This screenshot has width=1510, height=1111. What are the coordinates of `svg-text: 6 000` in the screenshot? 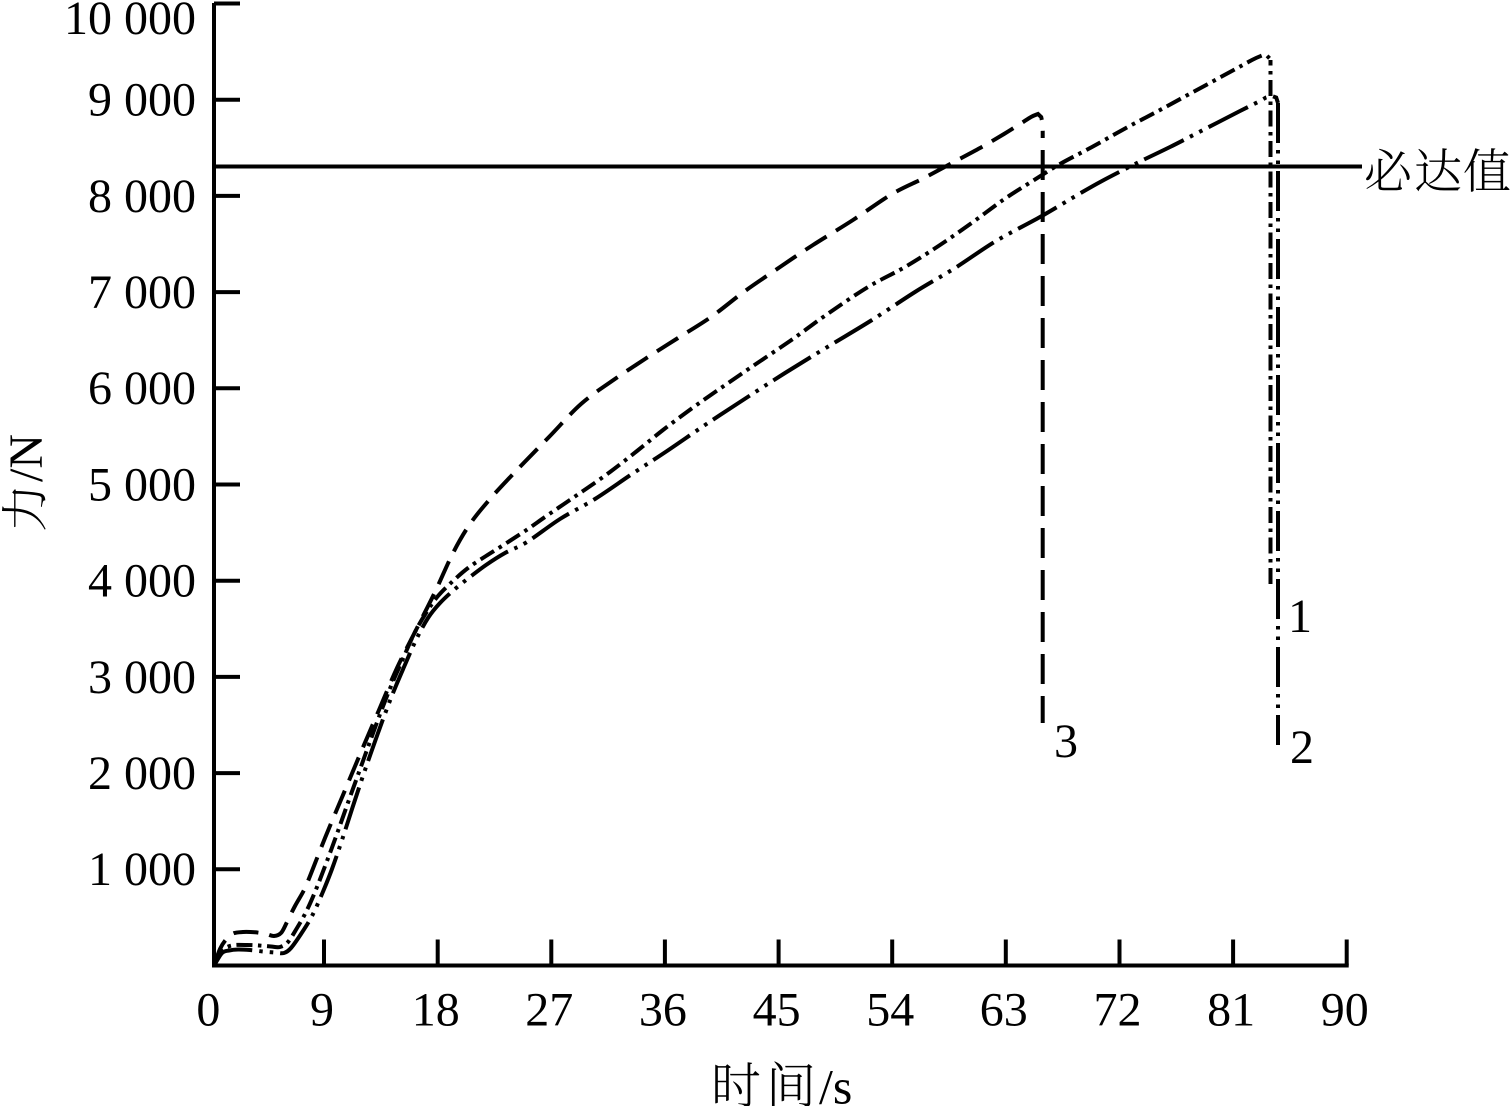 It's located at (142, 388).